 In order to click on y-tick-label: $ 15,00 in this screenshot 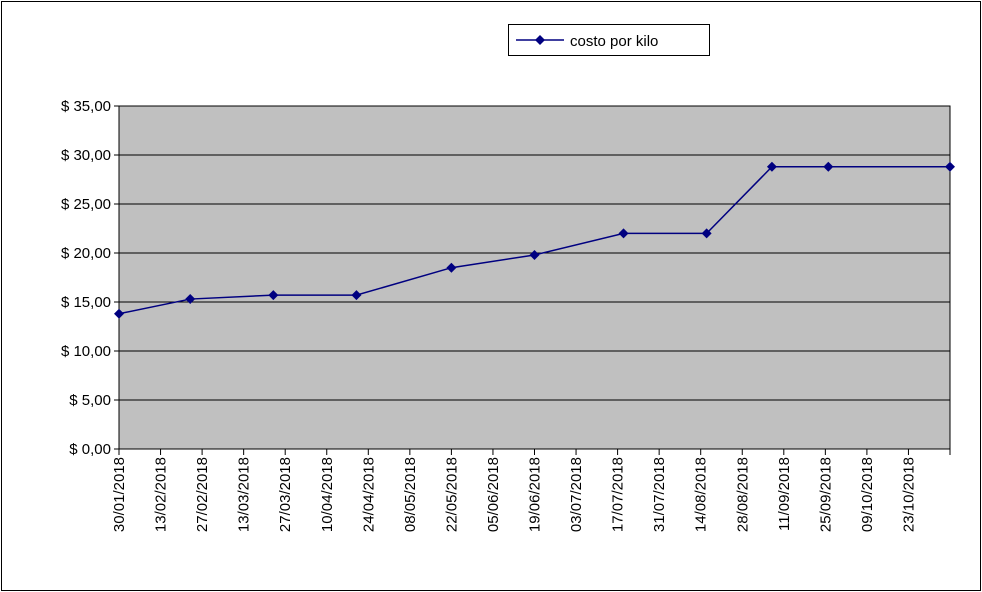, I will do `click(86, 302)`.